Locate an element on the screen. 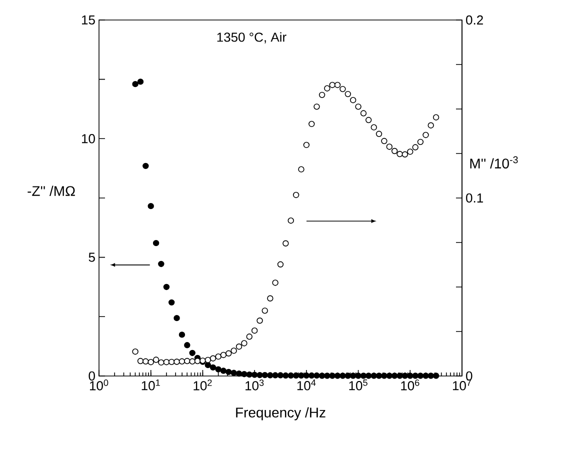  x-tick-label: 10$^{3}$ is located at coordinates (255, 385).